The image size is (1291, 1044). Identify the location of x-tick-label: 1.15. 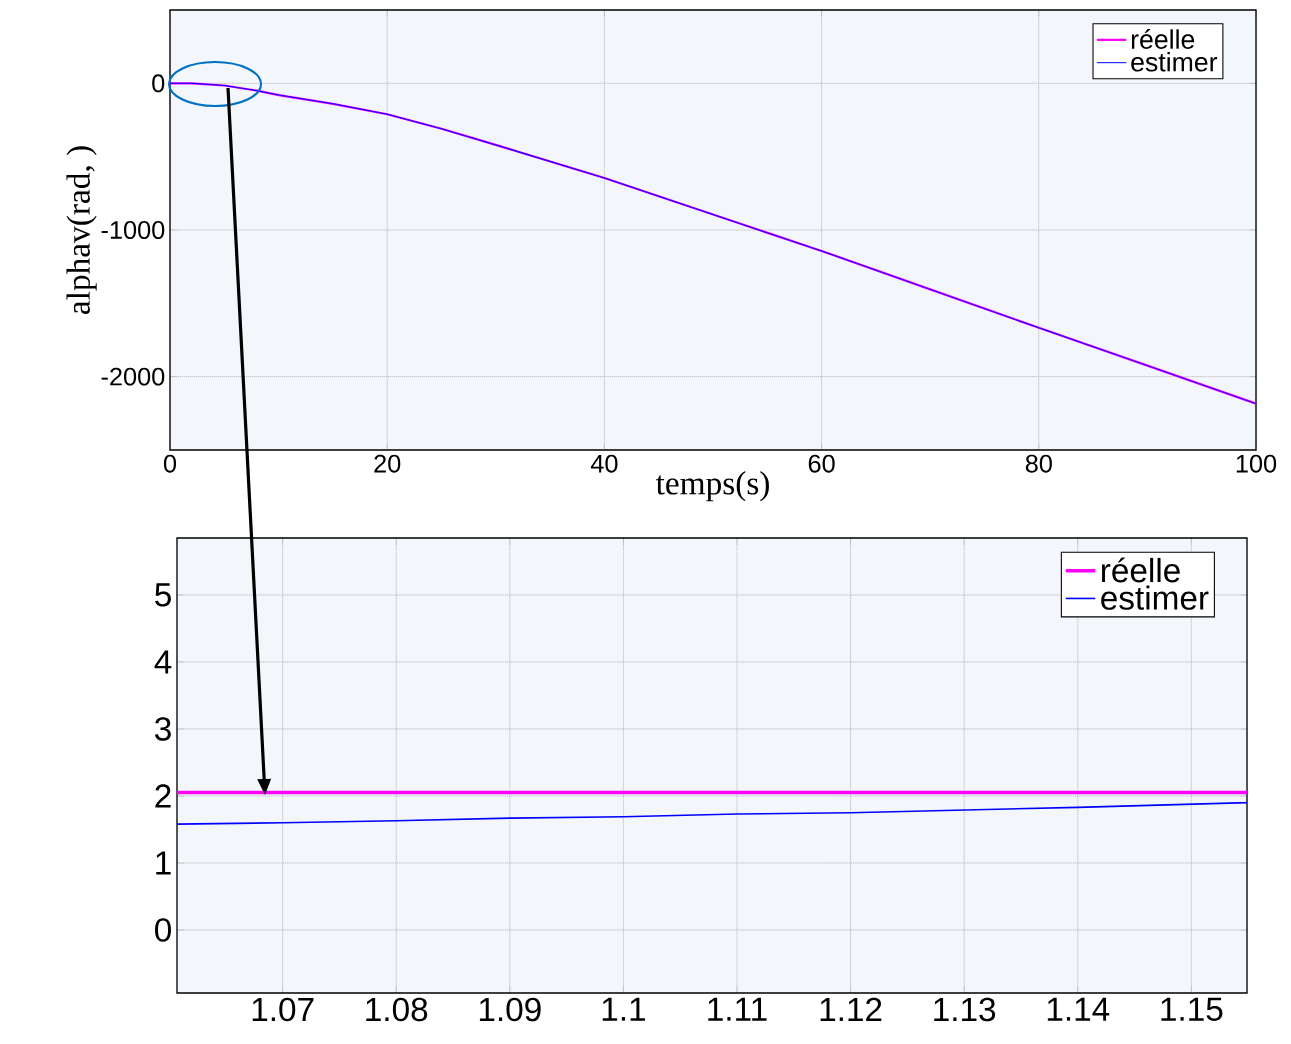
(1192, 1009).